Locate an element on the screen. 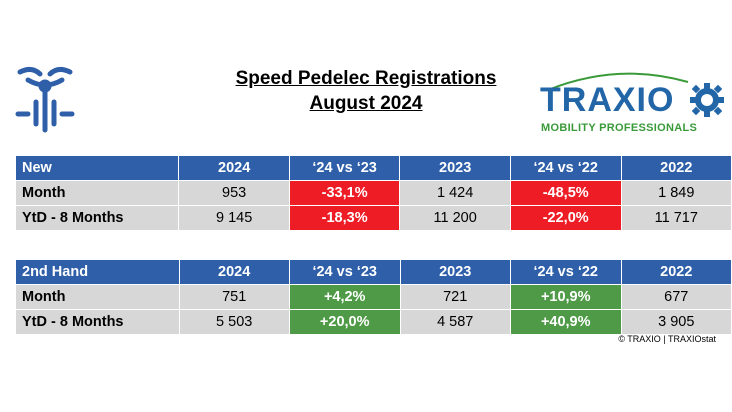  table-cell: 11 717 is located at coordinates (676, 218).